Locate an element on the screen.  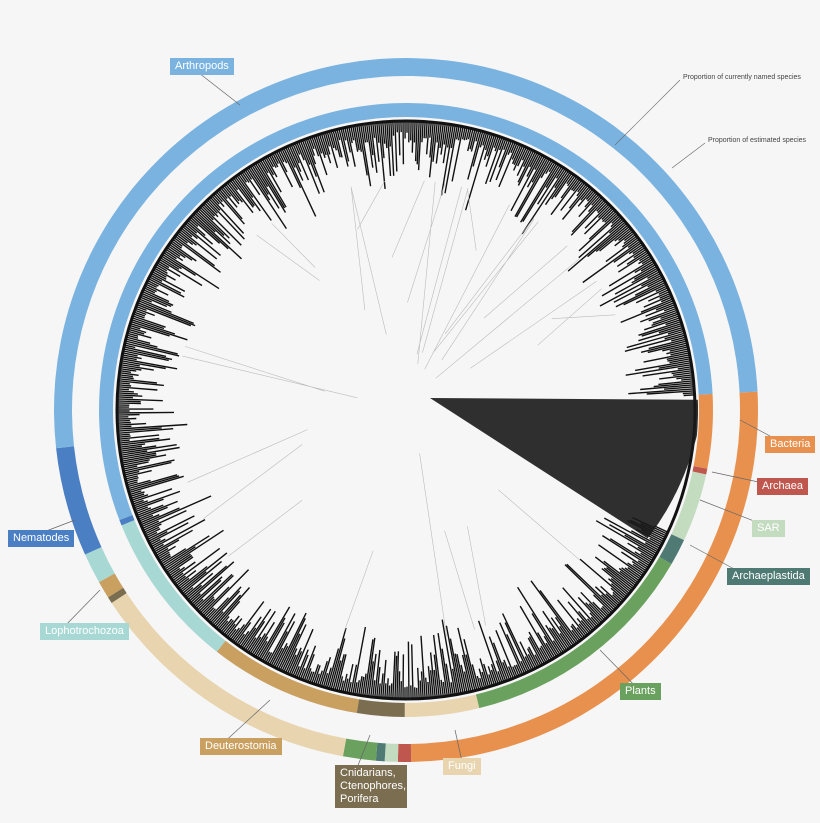
group-label: Archaea is located at coordinates (782, 486).